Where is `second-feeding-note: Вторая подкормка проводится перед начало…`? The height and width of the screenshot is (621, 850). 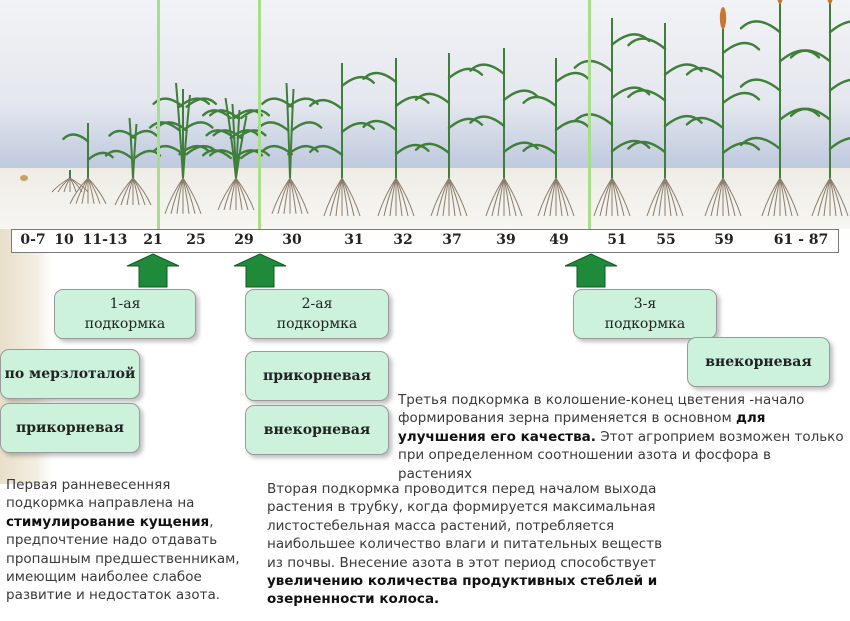 second-feeding-note: Вторая подкормка проводится перед начало… is located at coordinates (465, 544).